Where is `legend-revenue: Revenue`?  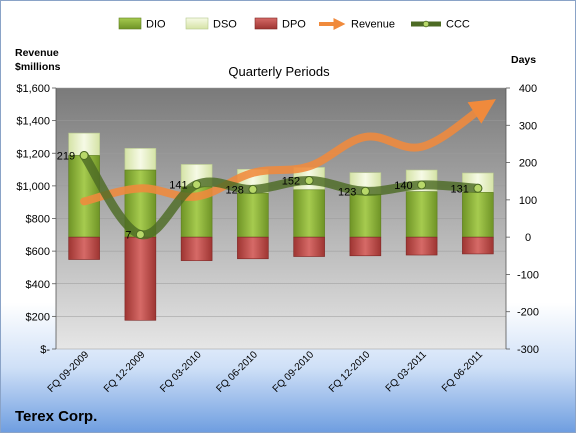
legend-revenue: Revenue is located at coordinates (357, 24).